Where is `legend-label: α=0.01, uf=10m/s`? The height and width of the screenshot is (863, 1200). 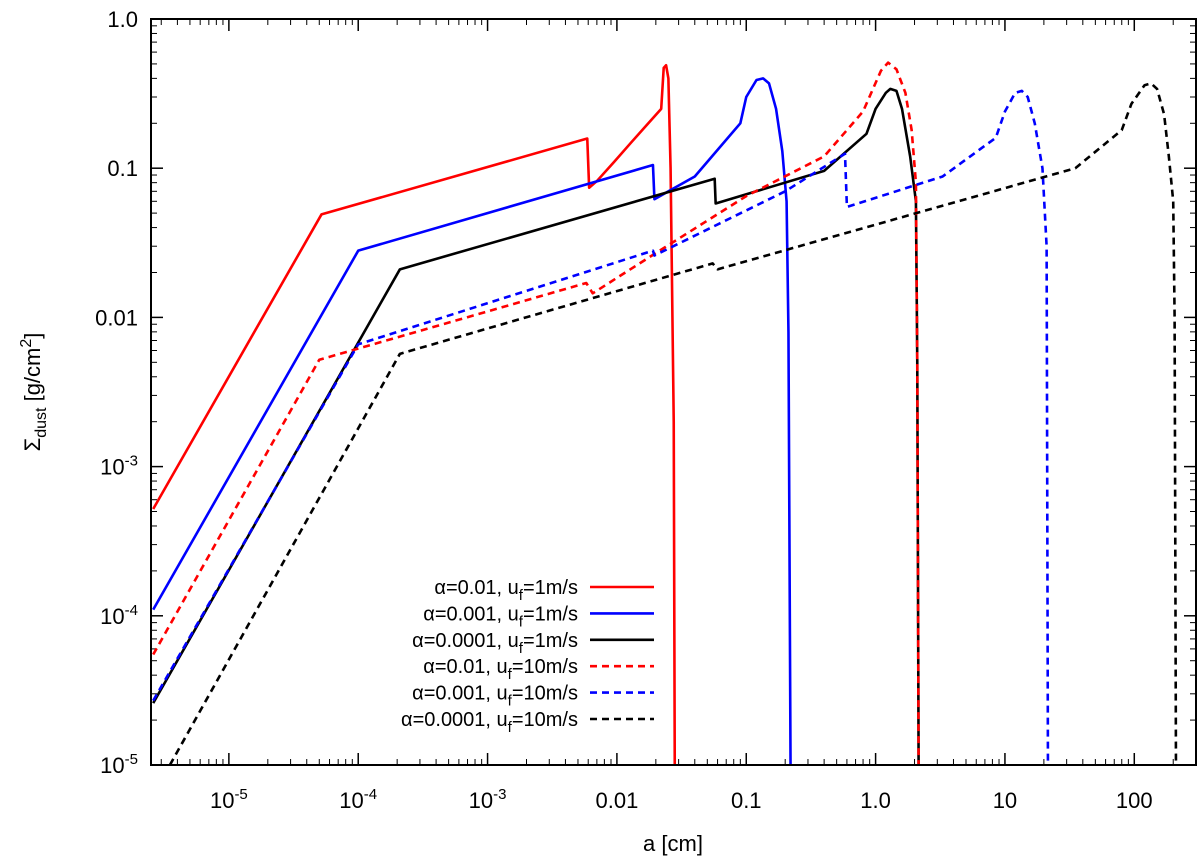
legend-label: α=0.01, uf=10m/s is located at coordinates (500, 669).